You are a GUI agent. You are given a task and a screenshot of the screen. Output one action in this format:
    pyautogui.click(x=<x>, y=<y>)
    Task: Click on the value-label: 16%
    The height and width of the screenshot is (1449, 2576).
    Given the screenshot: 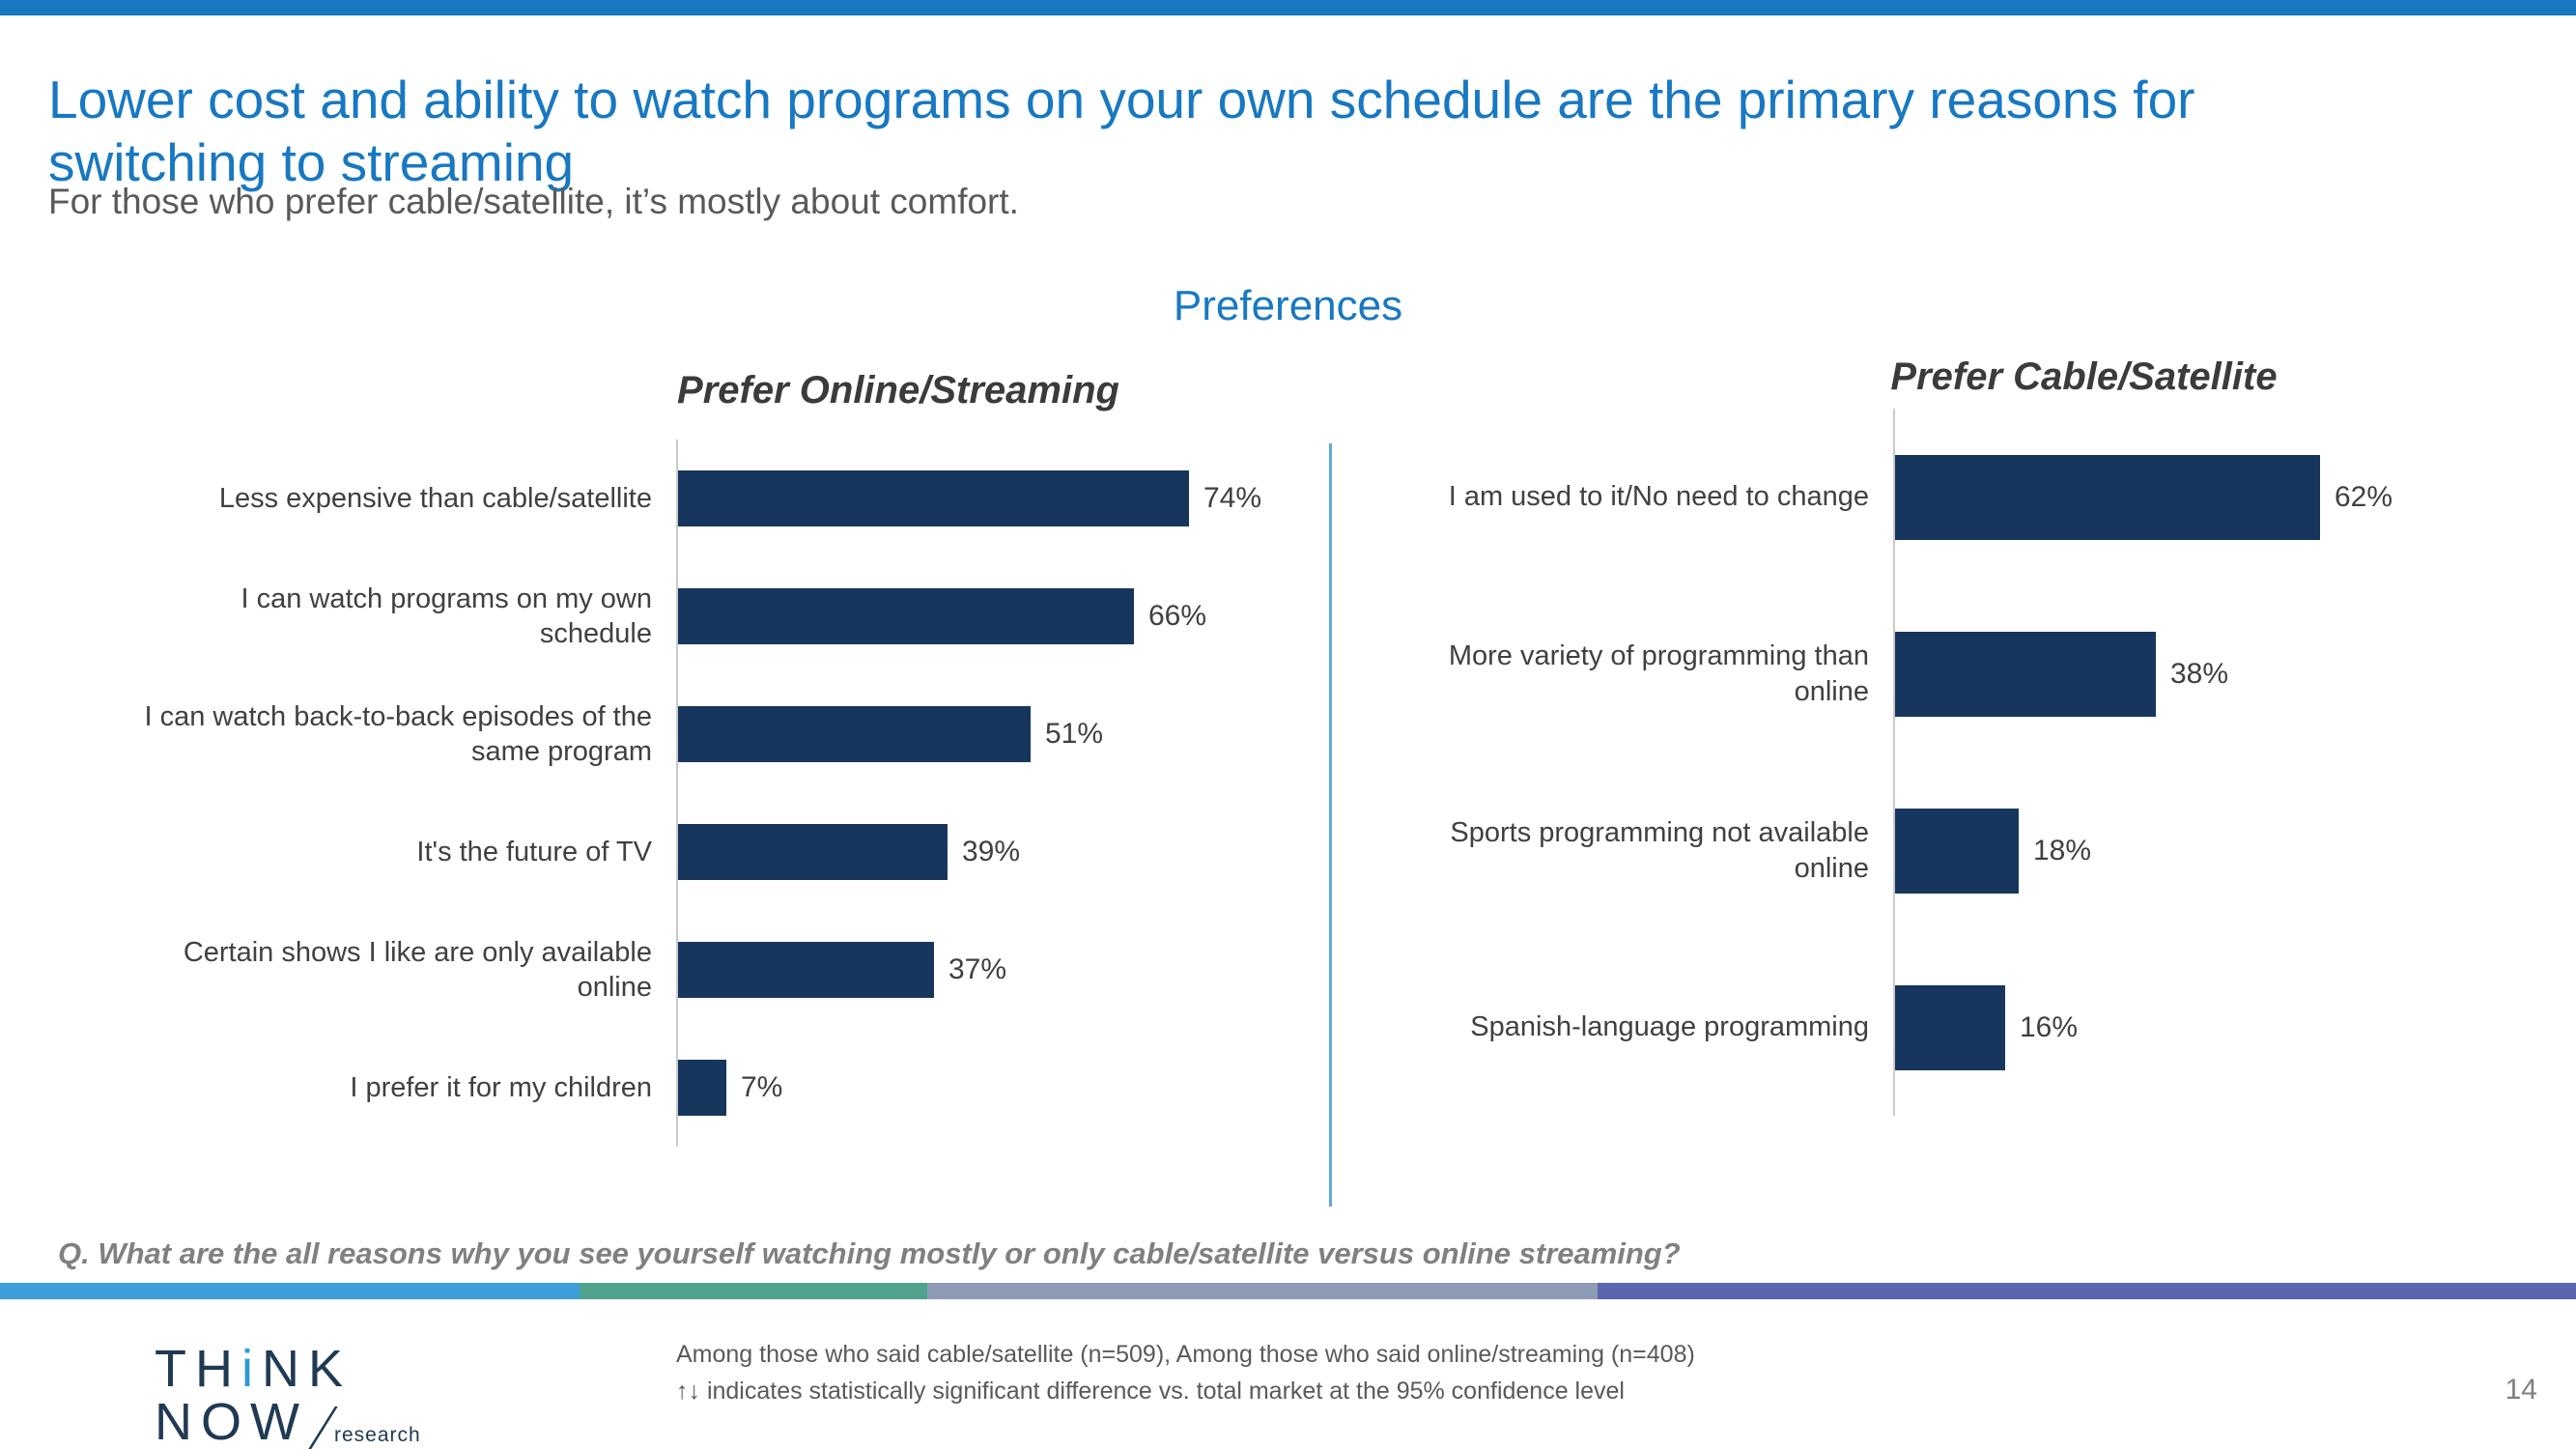 What is the action you would take?
    pyautogui.click(x=2049, y=1026)
    